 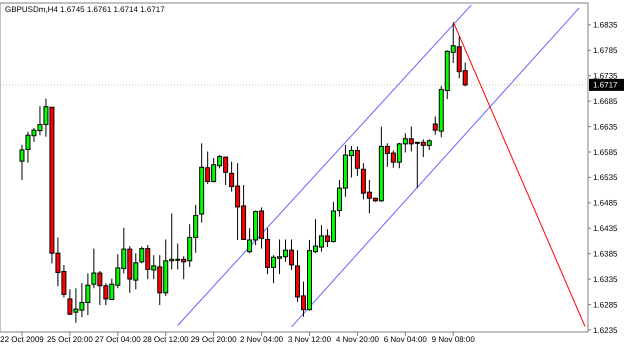 I want to click on x-tick-label: 2 Nov 04:00, so click(x=262, y=339).